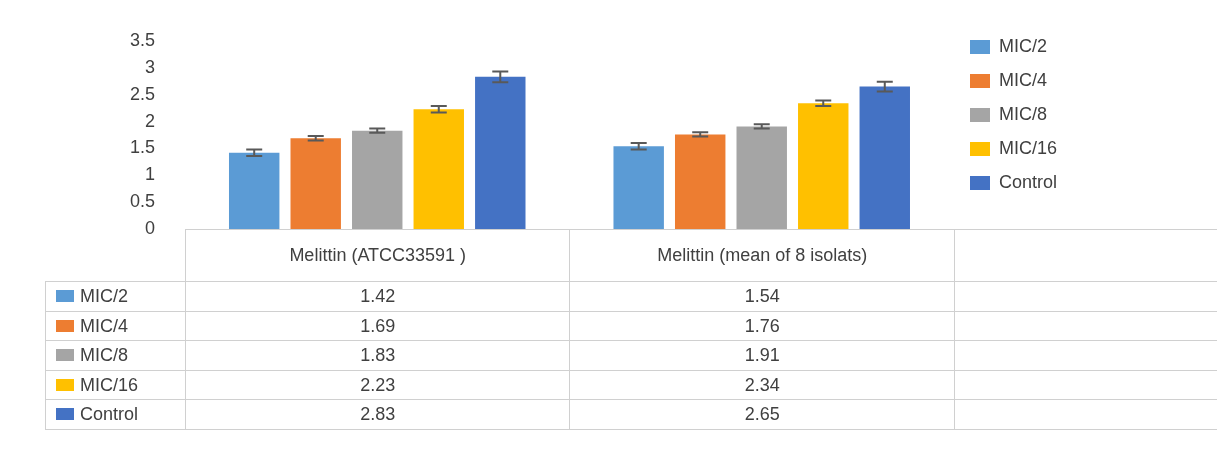 The image size is (1217, 466). I want to click on data-label: 1.69, so click(378, 326).